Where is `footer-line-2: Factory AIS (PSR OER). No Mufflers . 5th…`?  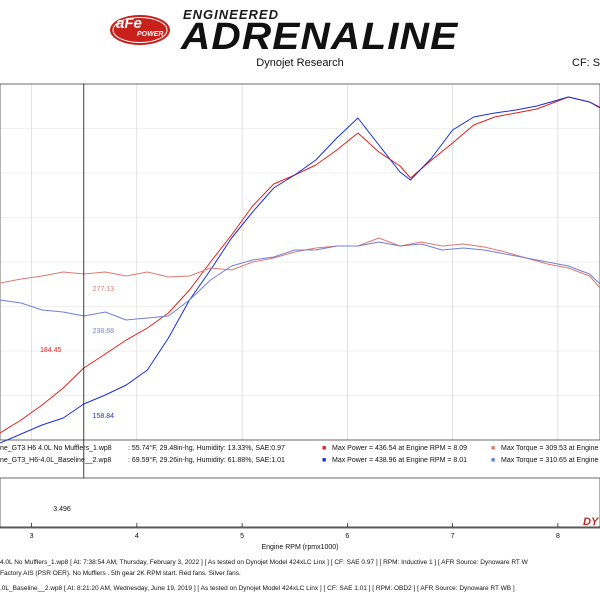 footer-line-2: Factory AIS (PSR OER). No Mufflers . 5th… is located at coordinates (120, 573).